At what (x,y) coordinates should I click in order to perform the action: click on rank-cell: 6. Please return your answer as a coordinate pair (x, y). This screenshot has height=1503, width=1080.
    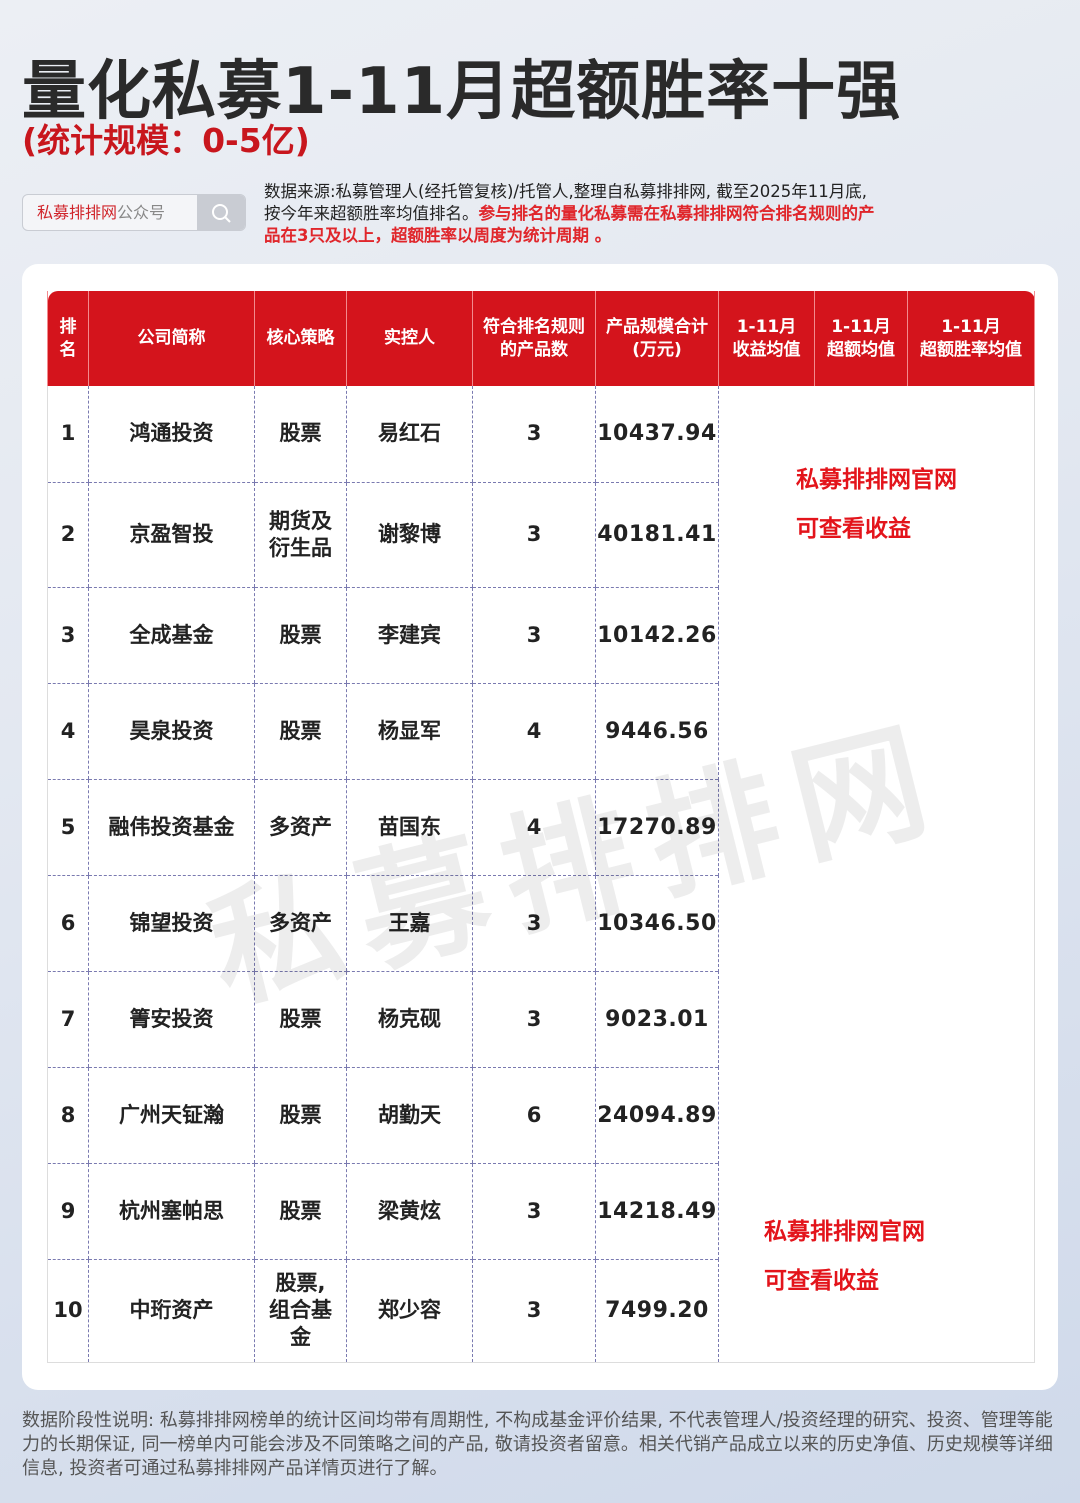
    Looking at the image, I should click on (68, 923).